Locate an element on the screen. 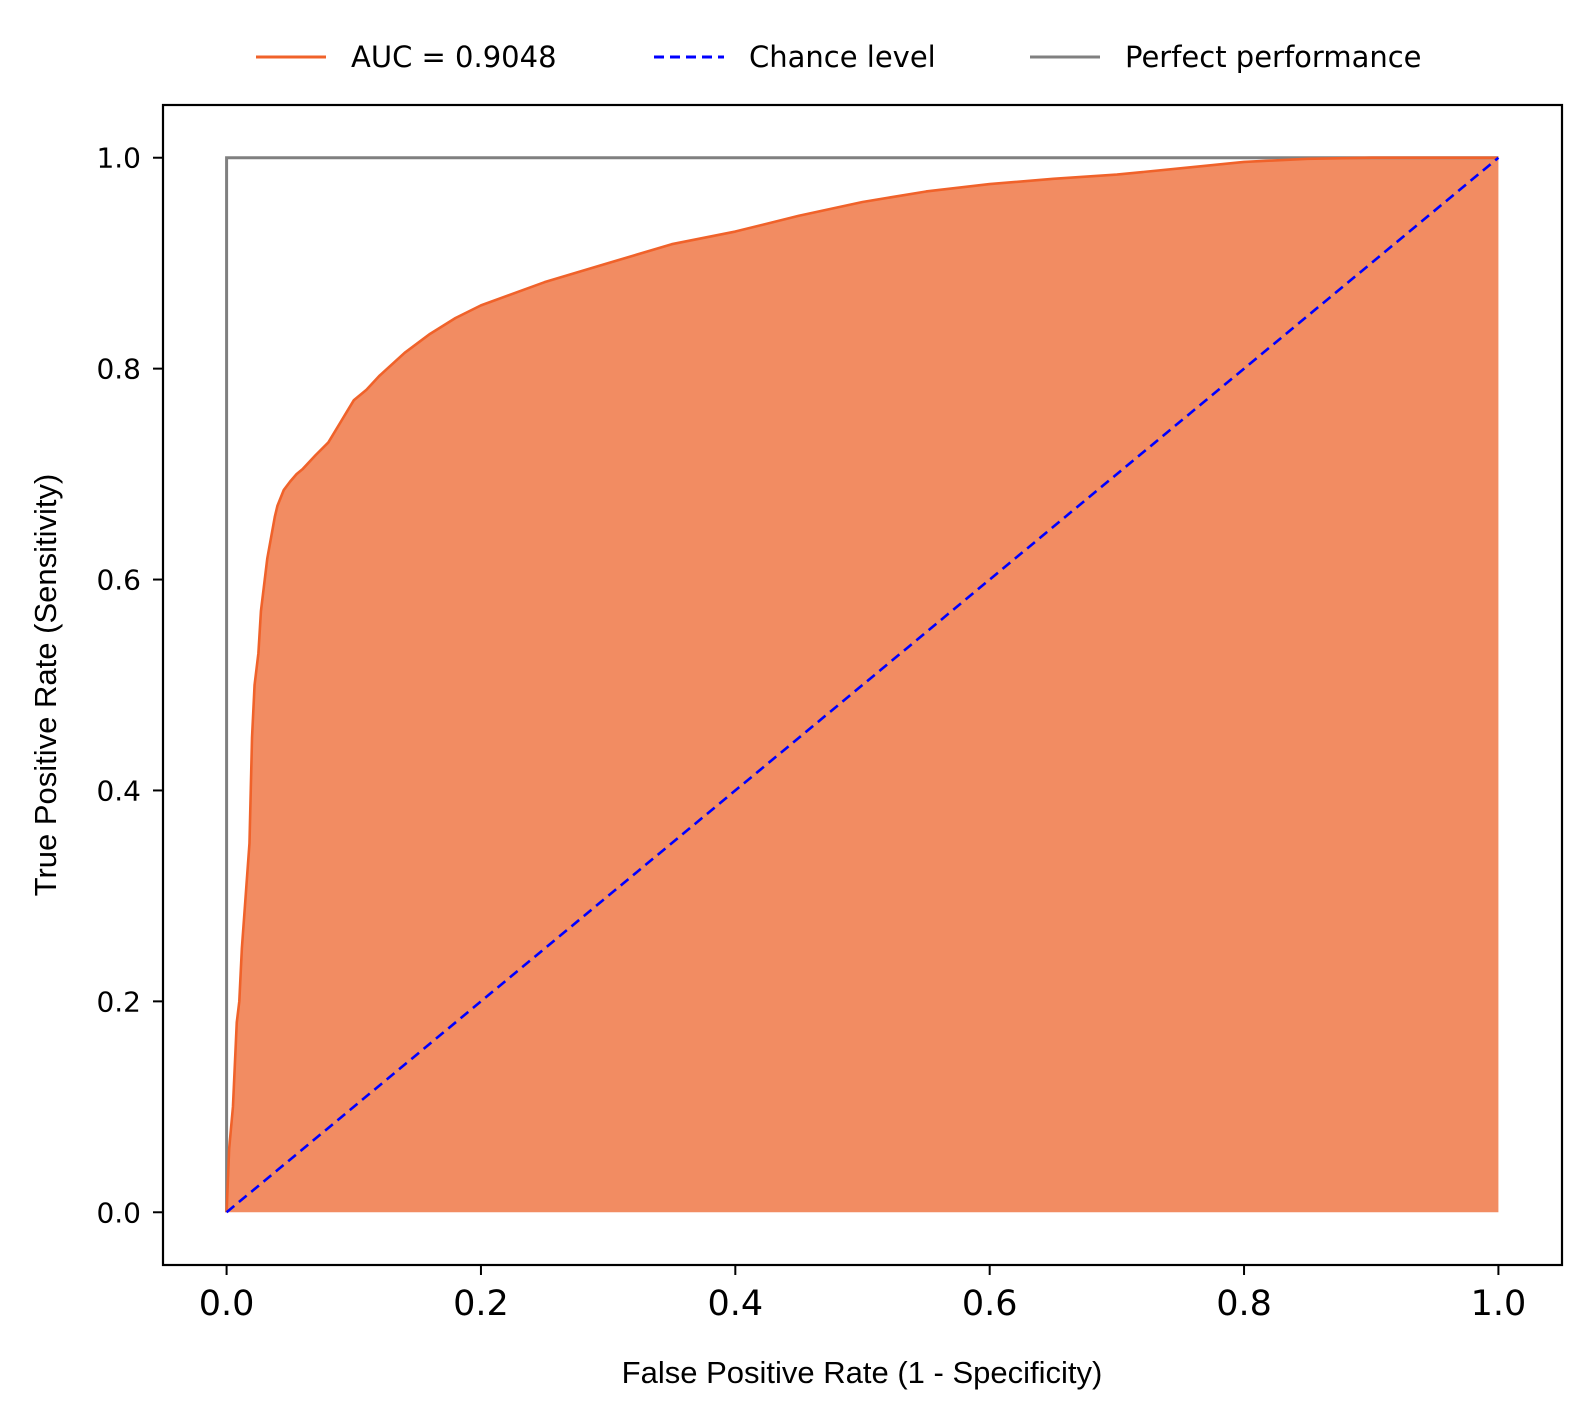 The image size is (1586, 1412). x-tick-label: 0.6 is located at coordinates (990, 1304).